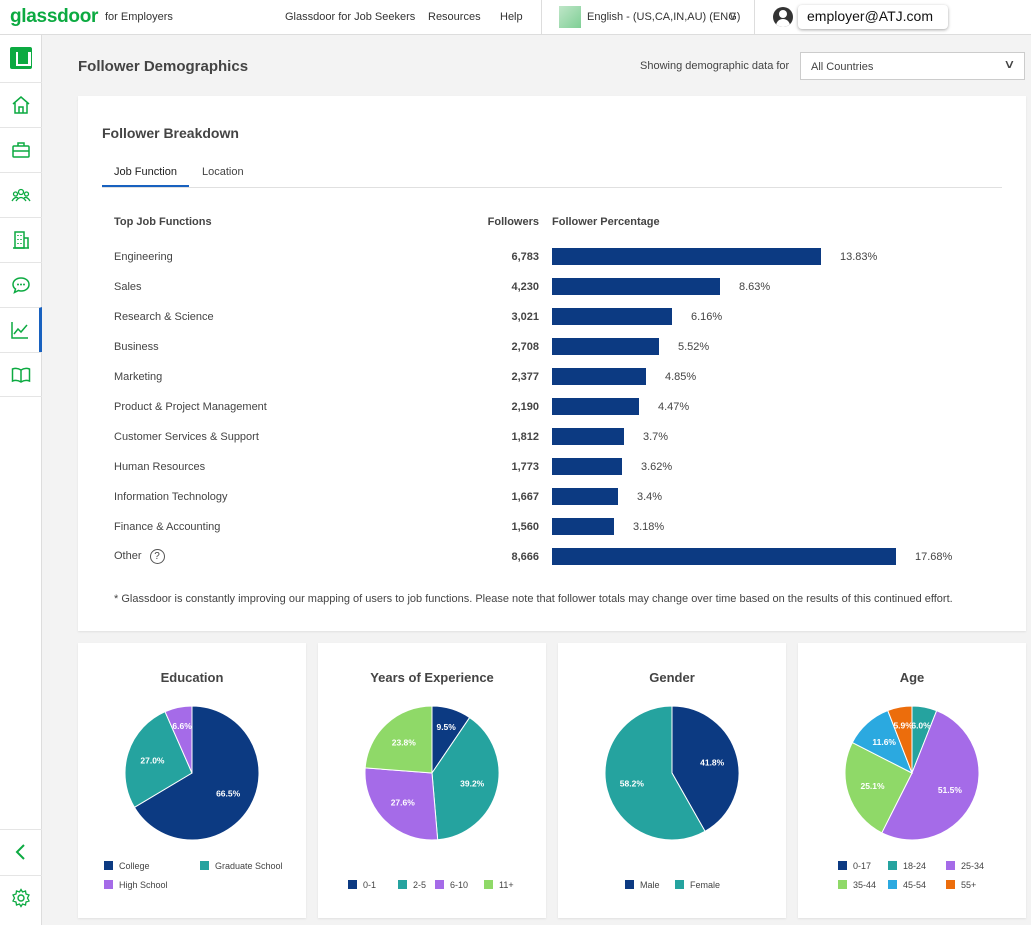 This screenshot has height=925, width=1031. Describe the element at coordinates (167, 527) in the screenshot. I see `job-function-label: Finance & Accounting` at that location.